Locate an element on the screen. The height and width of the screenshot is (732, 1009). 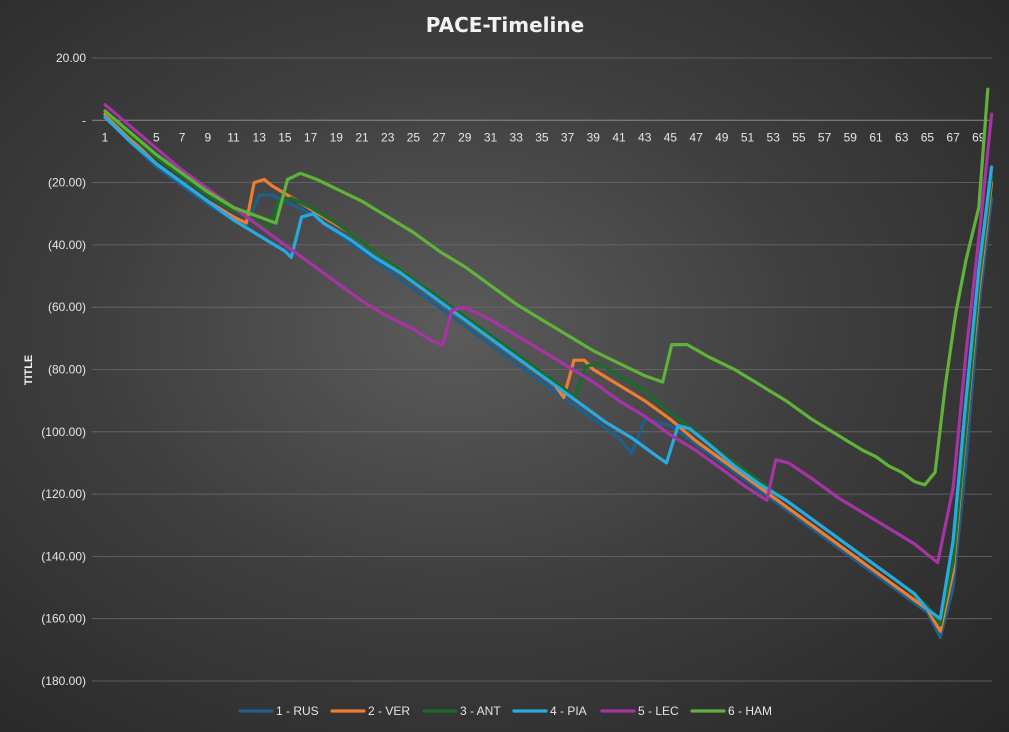
y-tick-label: (120.00) is located at coordinates (63, 494).